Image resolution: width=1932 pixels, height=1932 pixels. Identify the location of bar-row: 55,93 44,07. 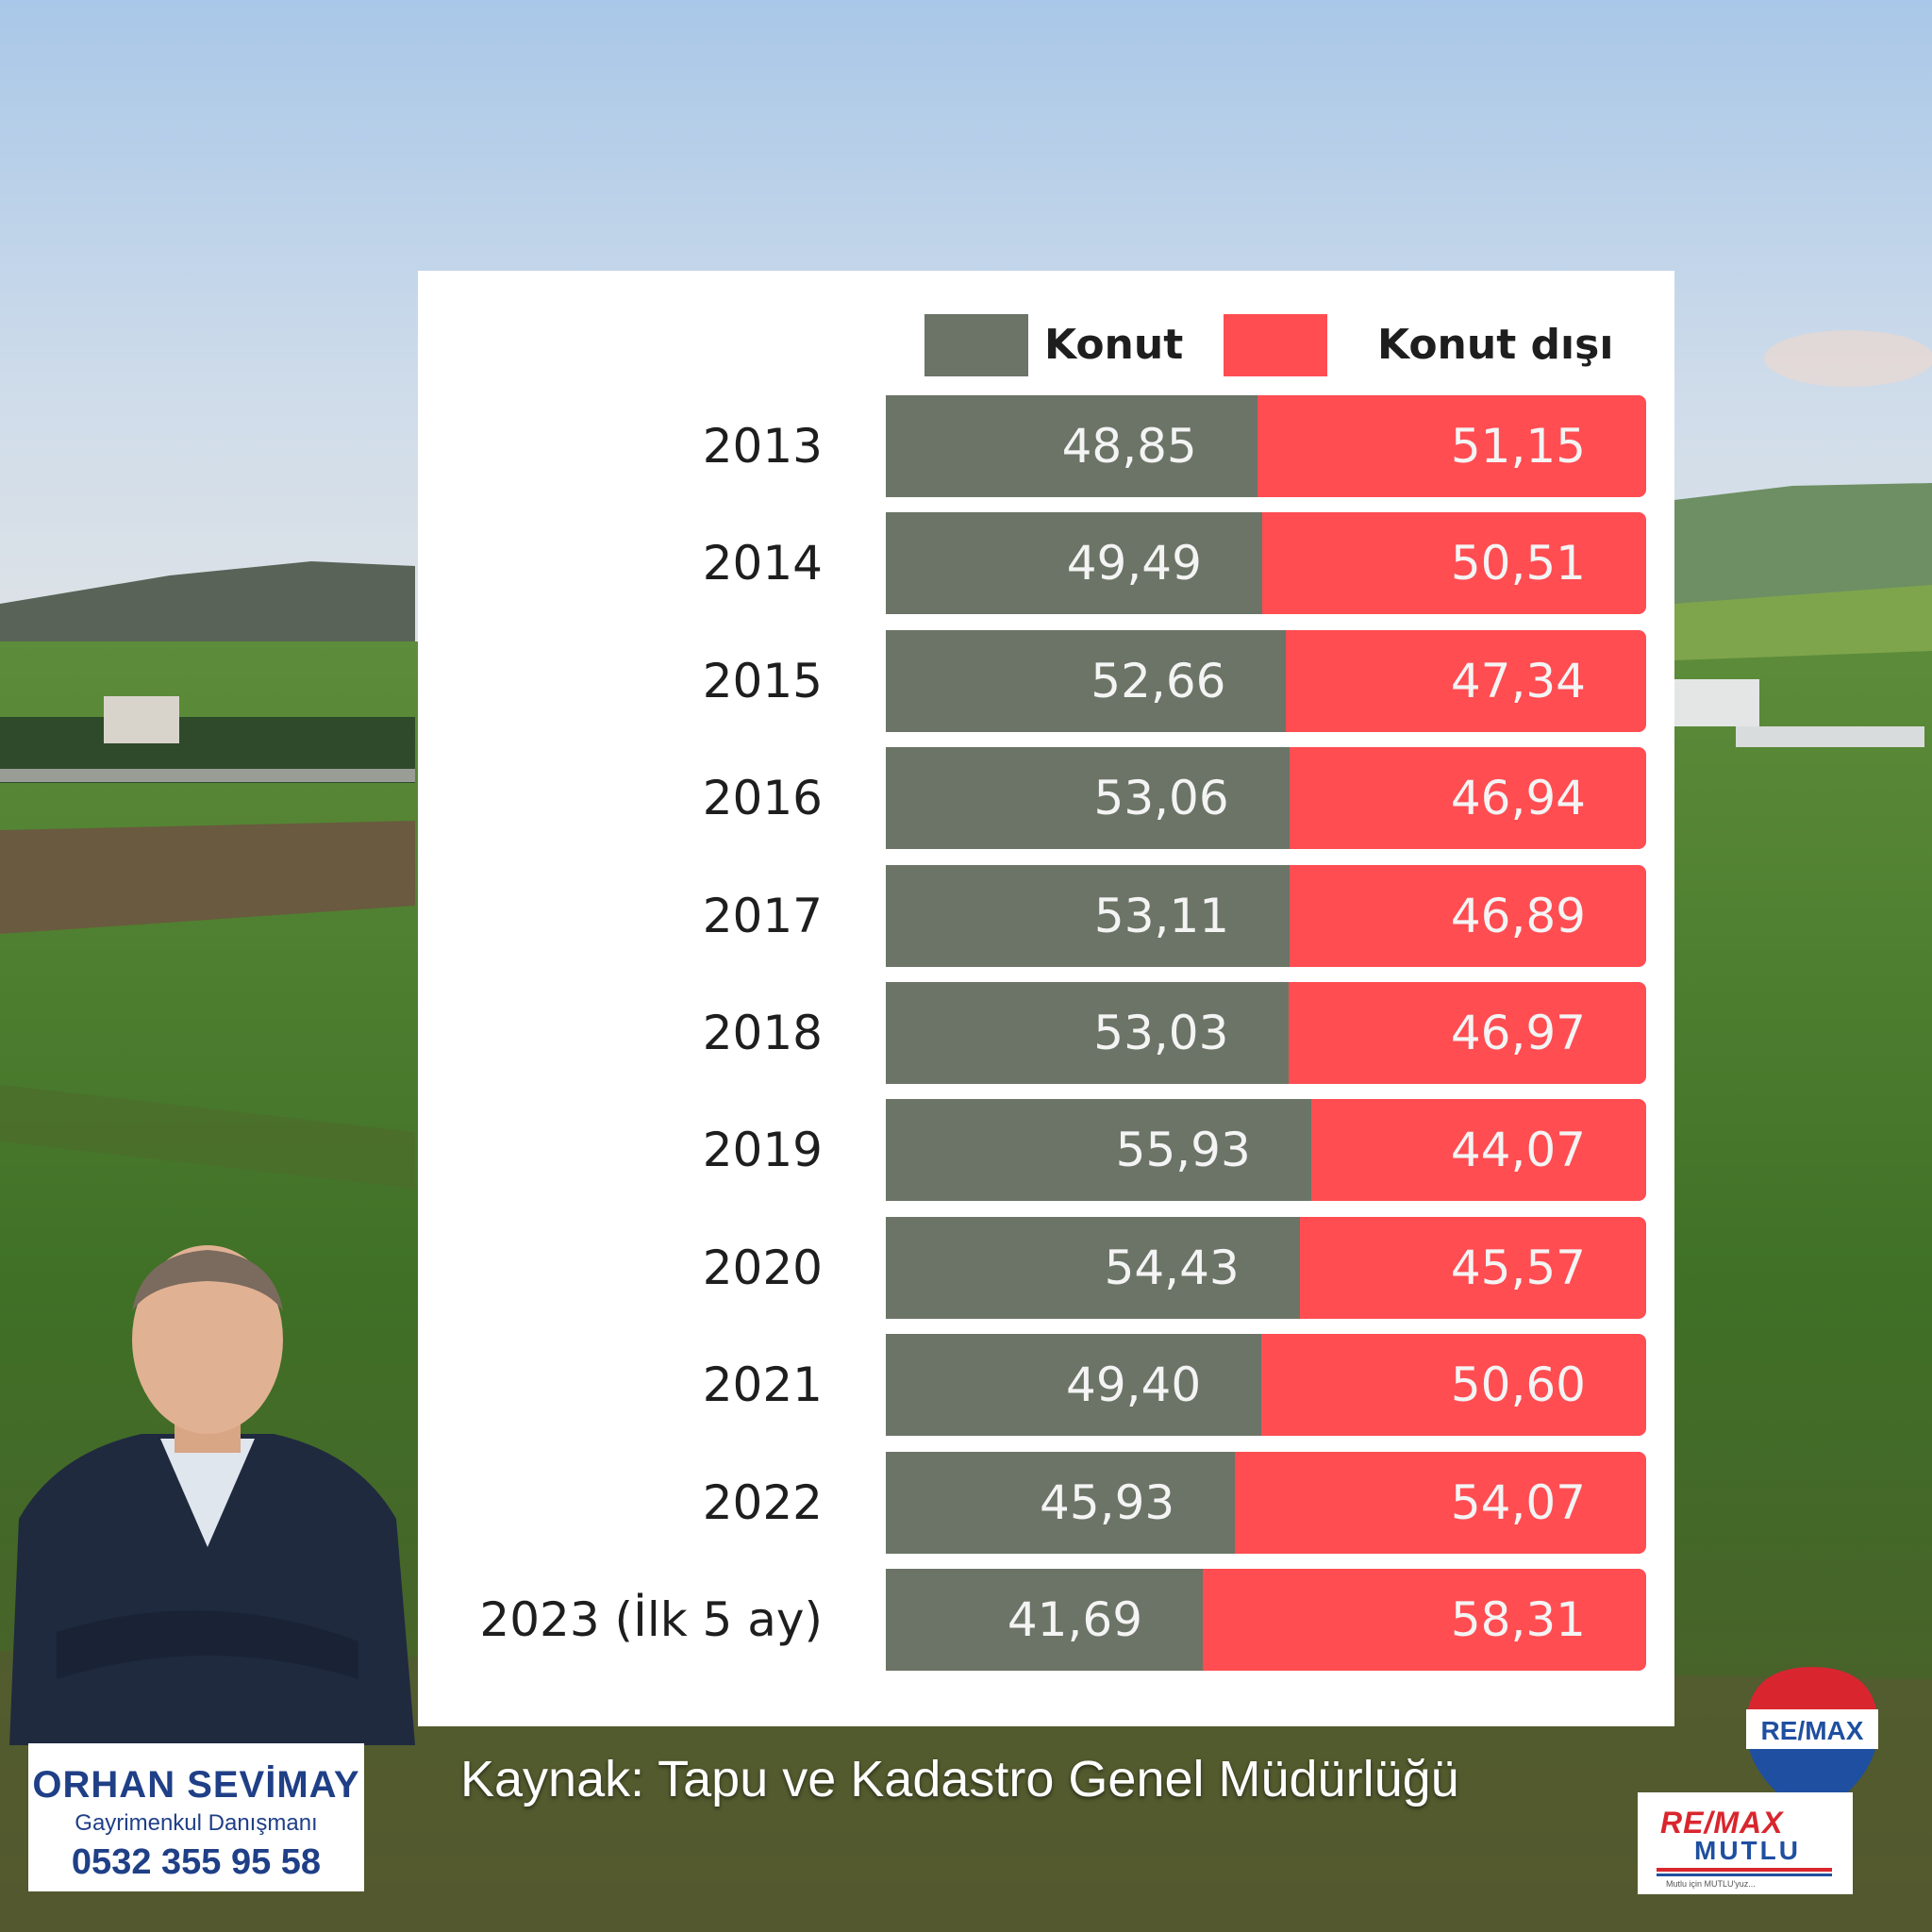
(1266, 1150).